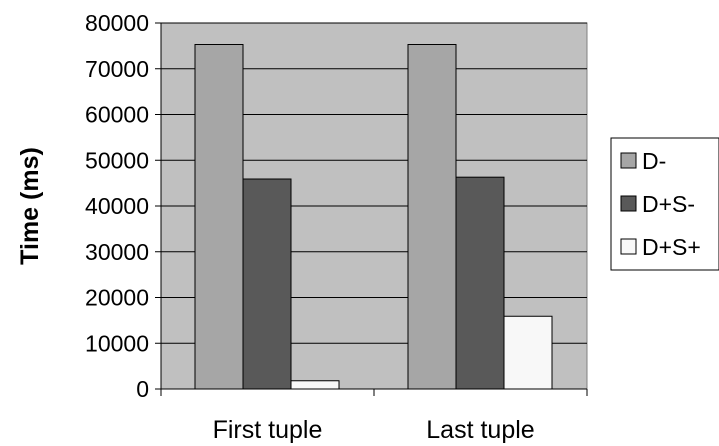  What do you see at coordinates (117, 160) in the screenshot?
I see `y-tick-label: 50000` at bounding box center [117, 160].